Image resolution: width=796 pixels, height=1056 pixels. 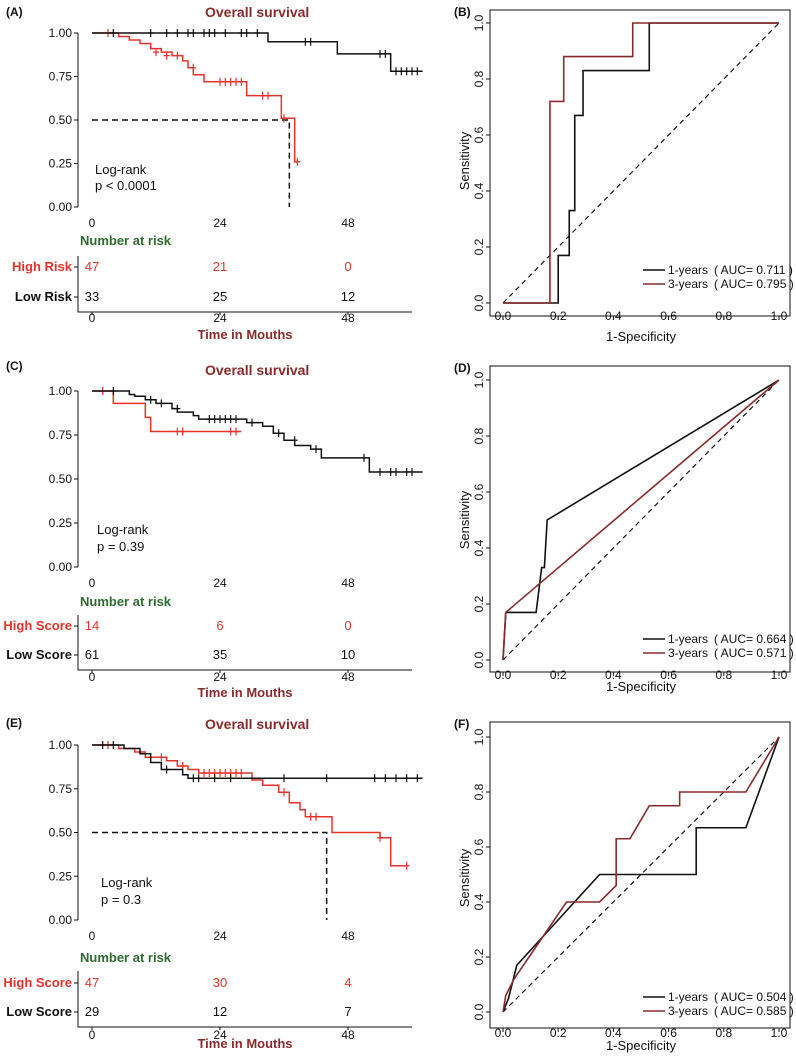 What do you see at coordinates (244, 1043) in the screenshot?
I see `x-axis-label: Time in Mouths` at bounding box center [244, 1043].